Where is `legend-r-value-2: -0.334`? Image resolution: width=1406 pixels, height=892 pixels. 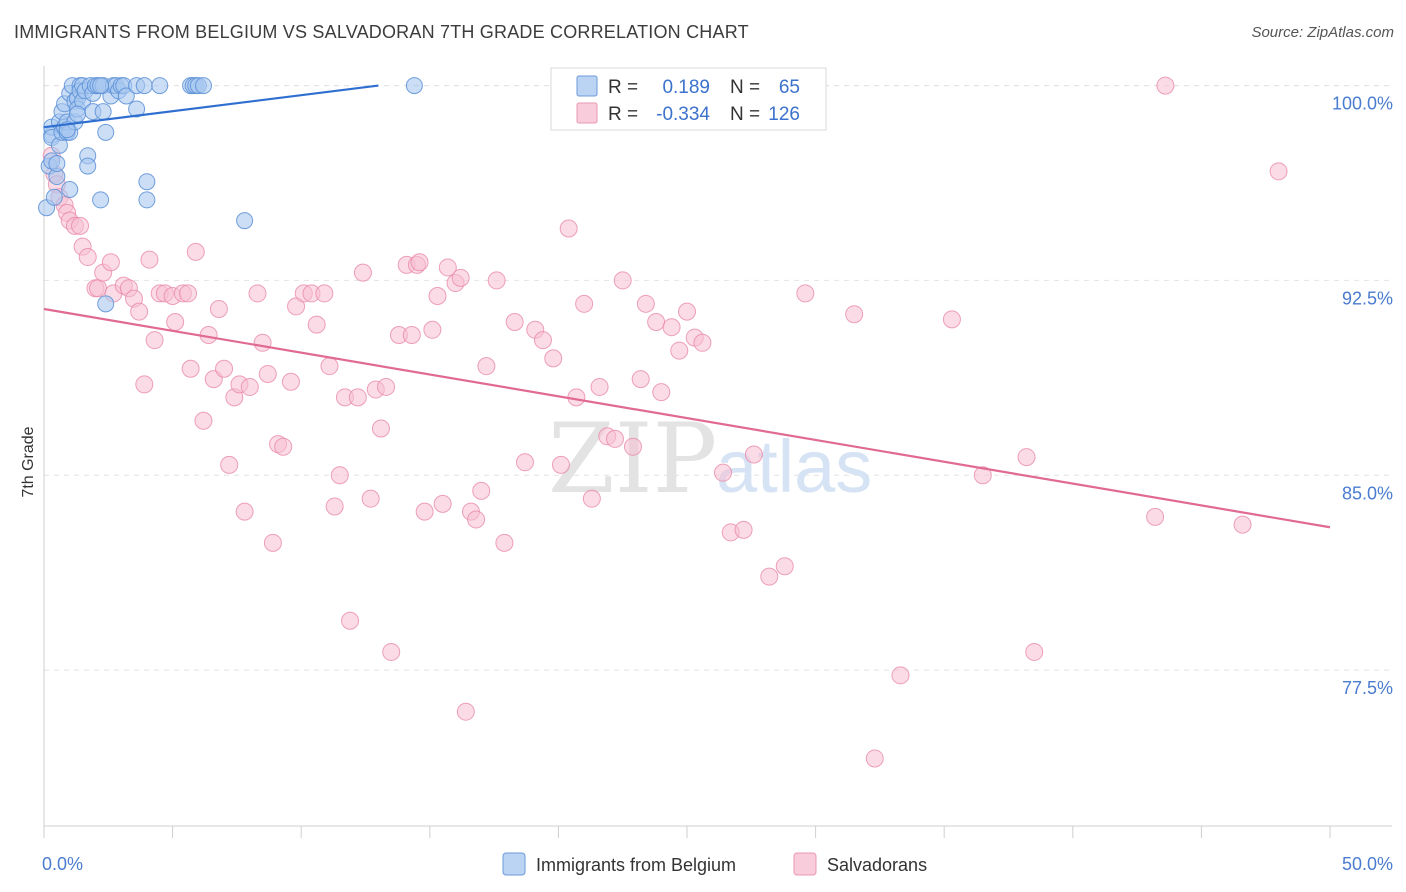 legend-r-value-2: -0.334 is located at coordinates (683, 114).